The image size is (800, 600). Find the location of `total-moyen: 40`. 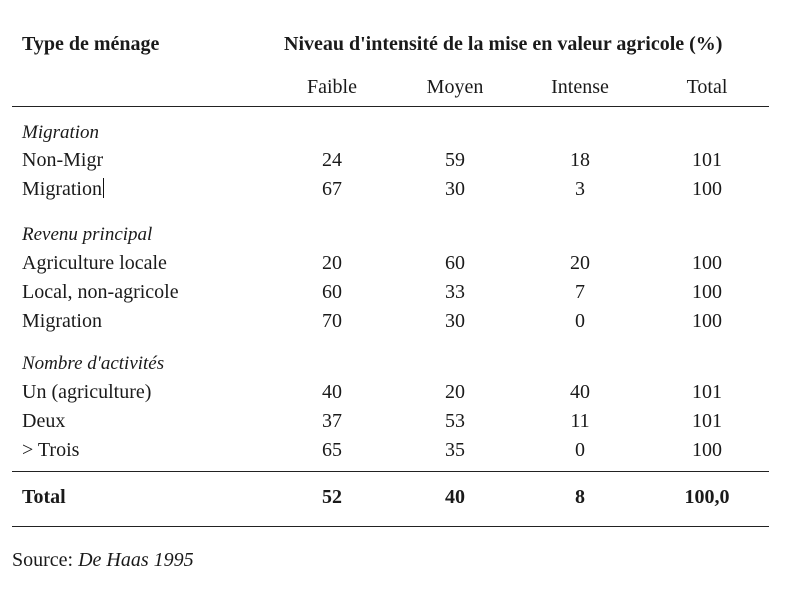

total-moyen: 40 is located at coordinates (455, 497).